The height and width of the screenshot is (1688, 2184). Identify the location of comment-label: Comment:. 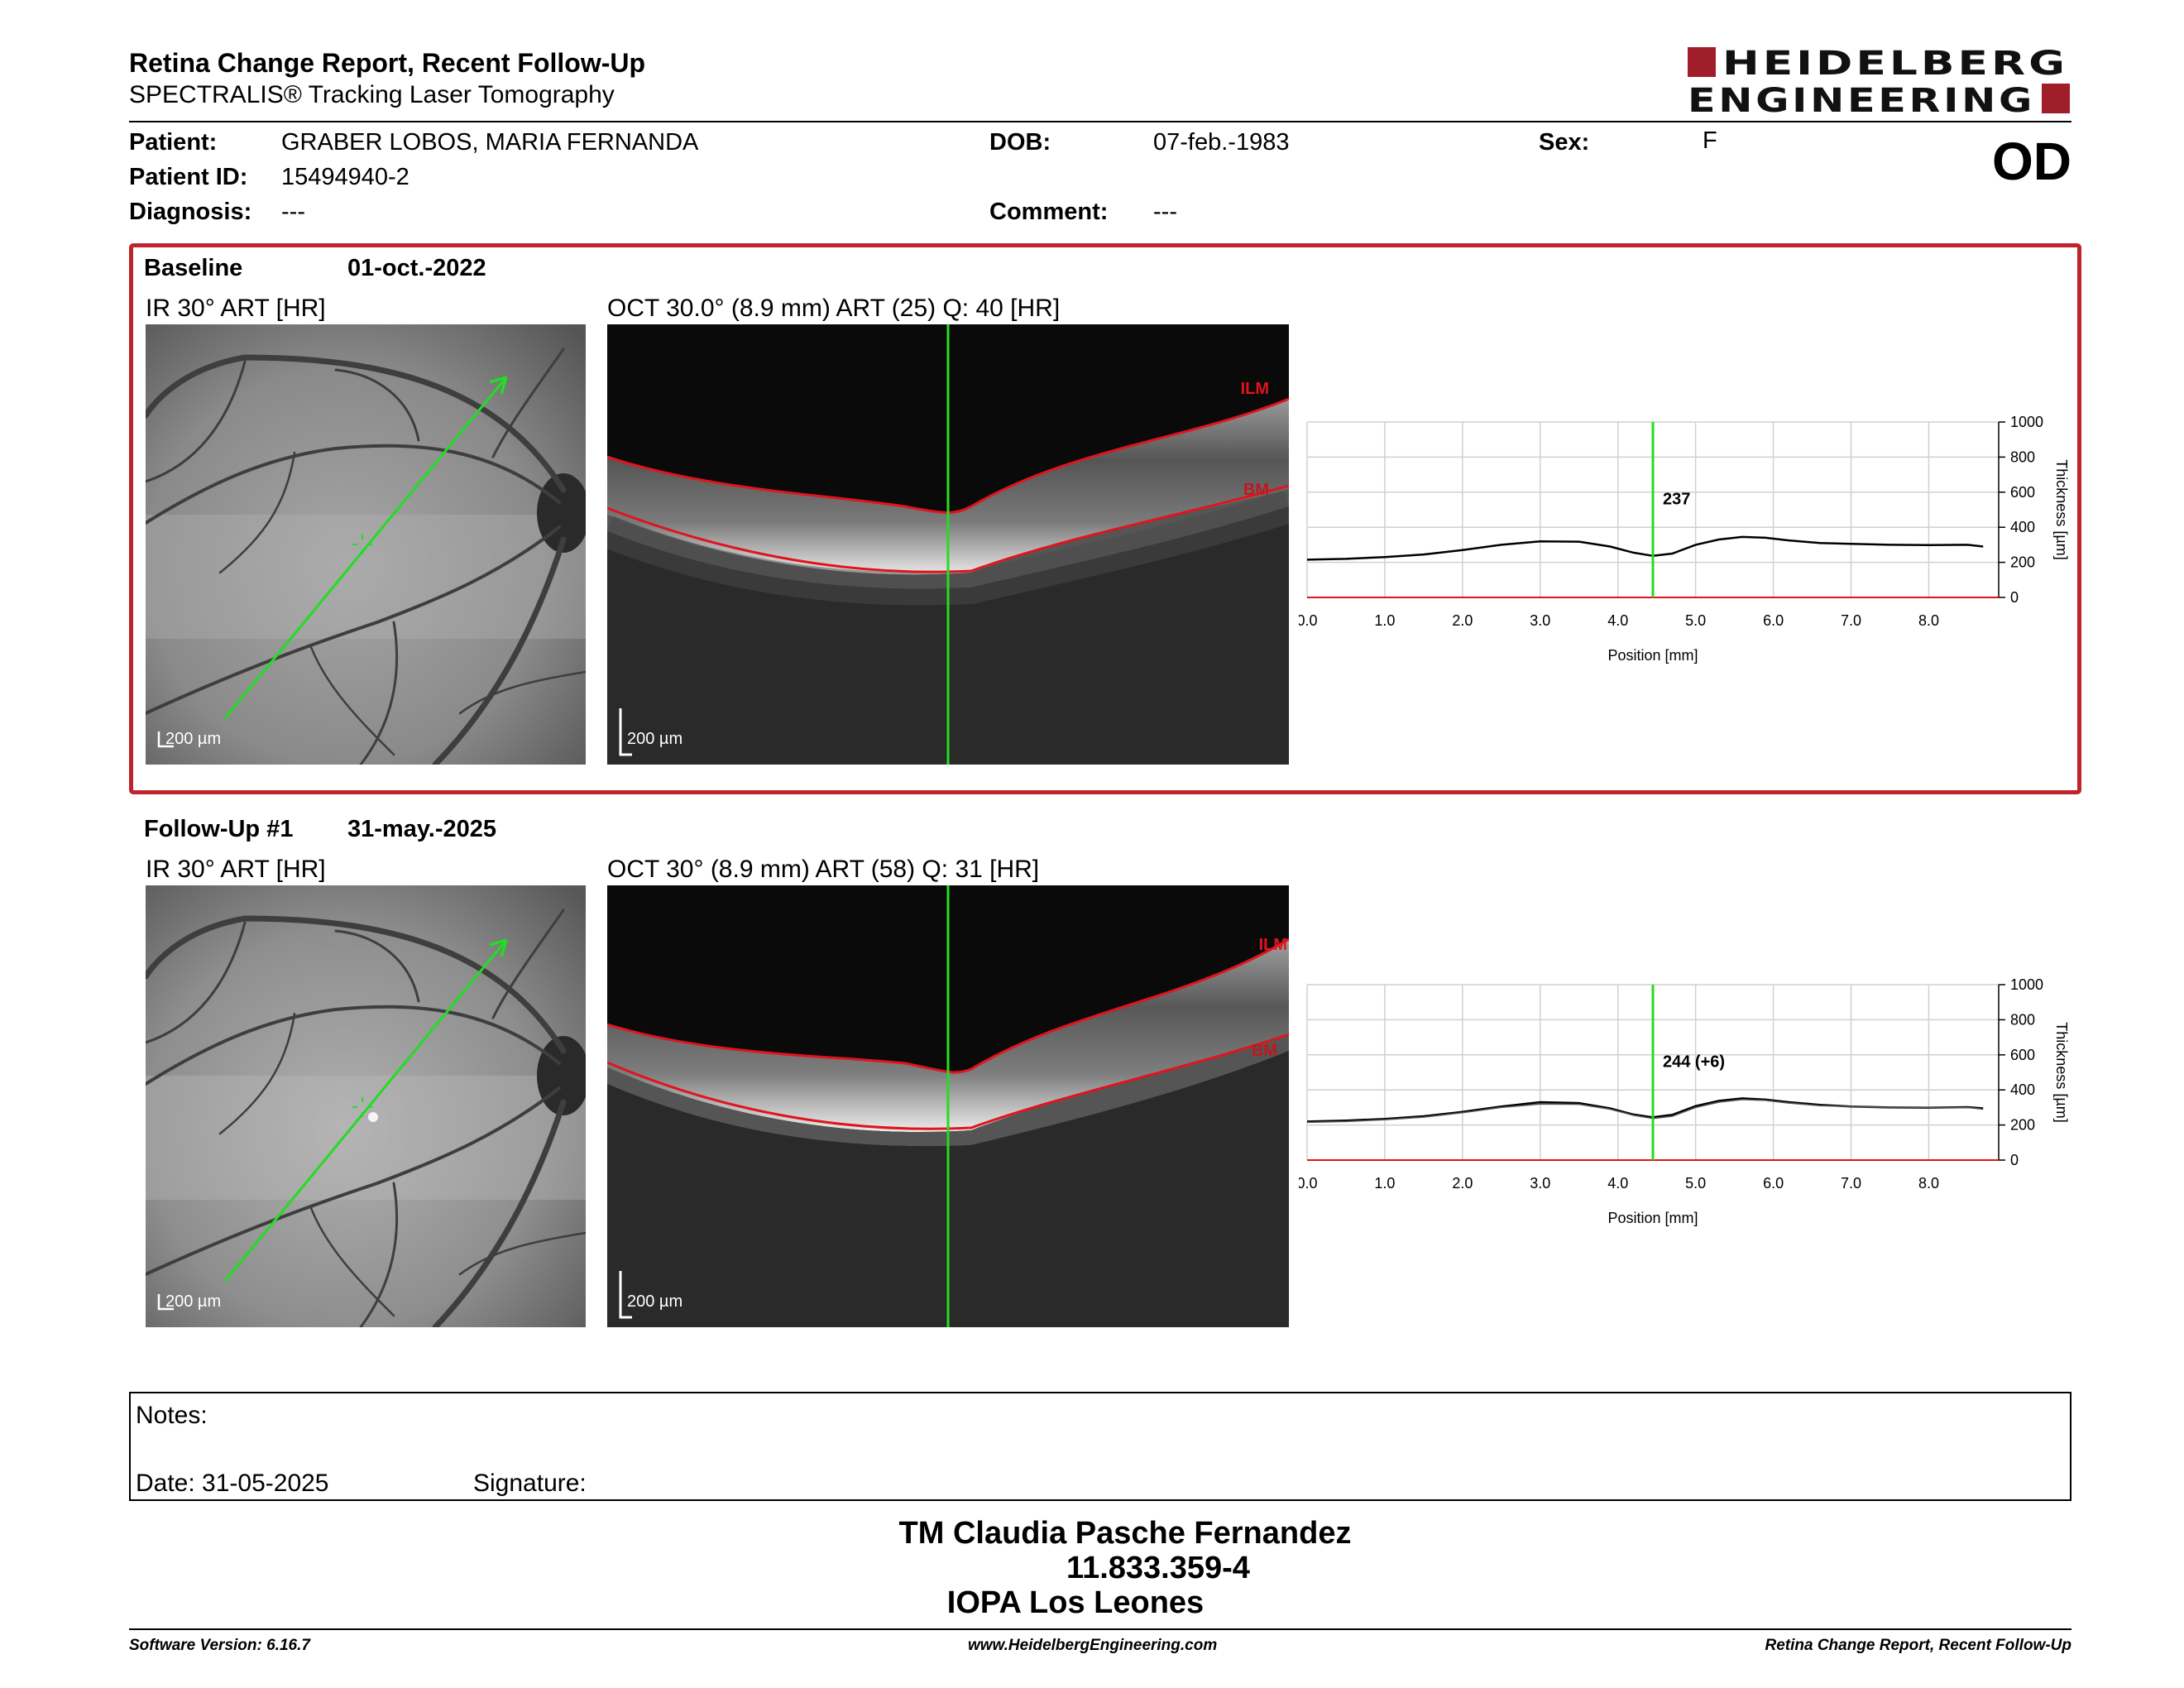
(1049, 212).